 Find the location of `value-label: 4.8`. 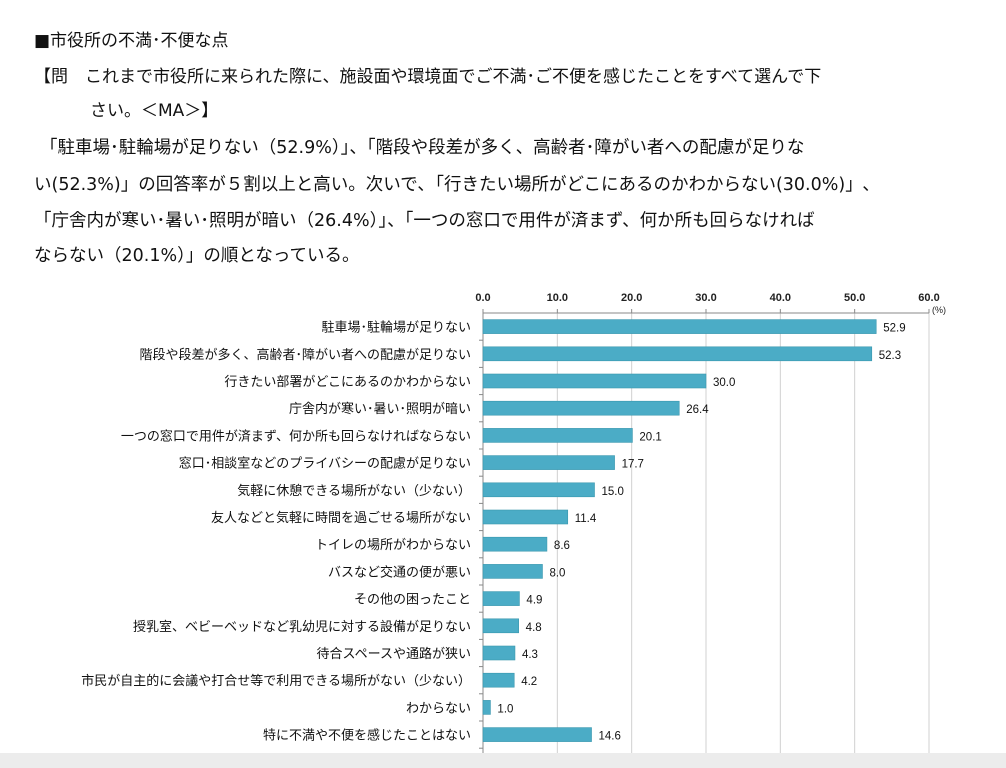

value-label: 4.8 is located at coordinates (534, 628).